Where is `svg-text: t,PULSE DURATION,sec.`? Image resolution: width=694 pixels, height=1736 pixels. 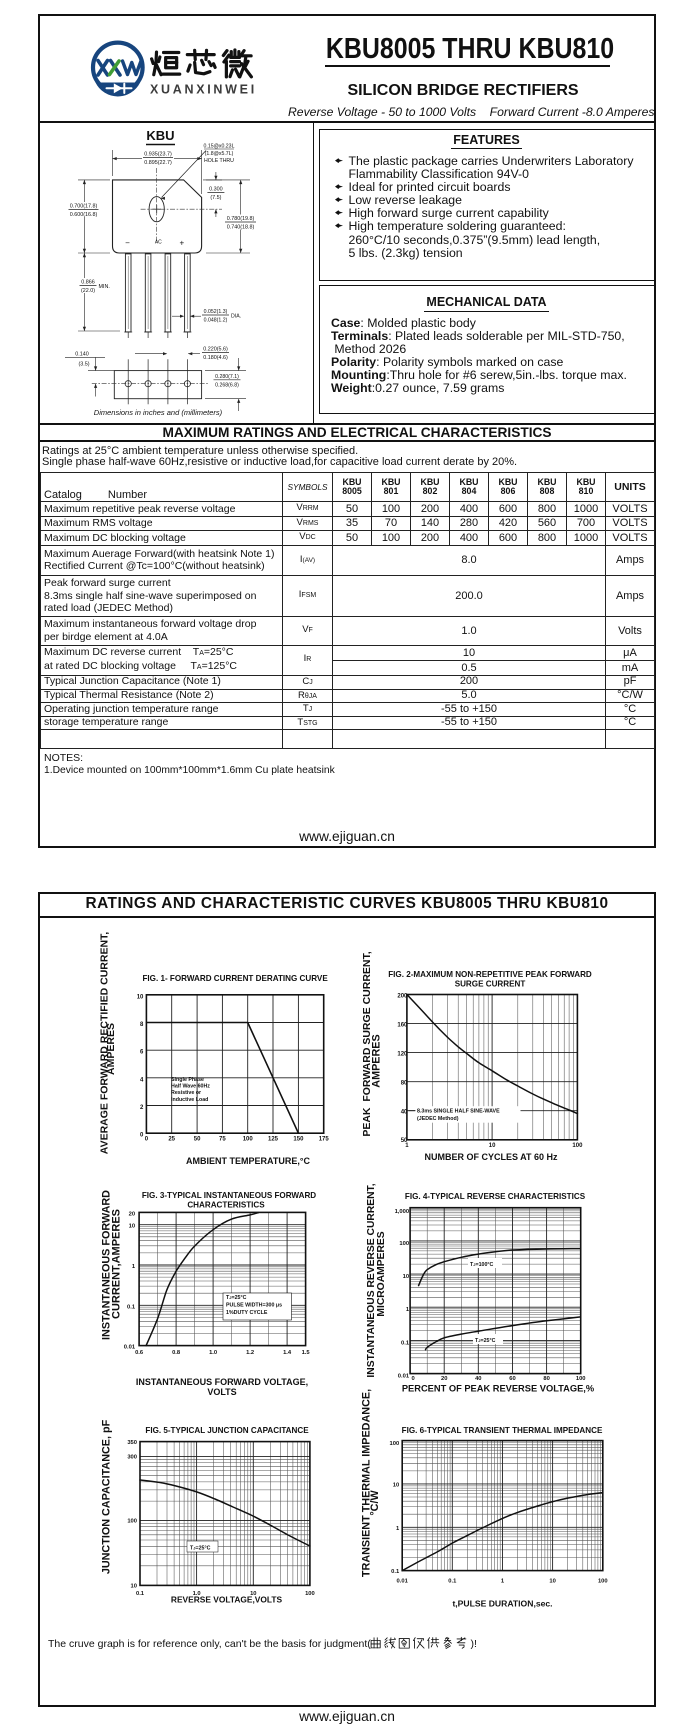
svg-text: t,PULSE DURATION,sec. is located at coordinates (502, 1604).